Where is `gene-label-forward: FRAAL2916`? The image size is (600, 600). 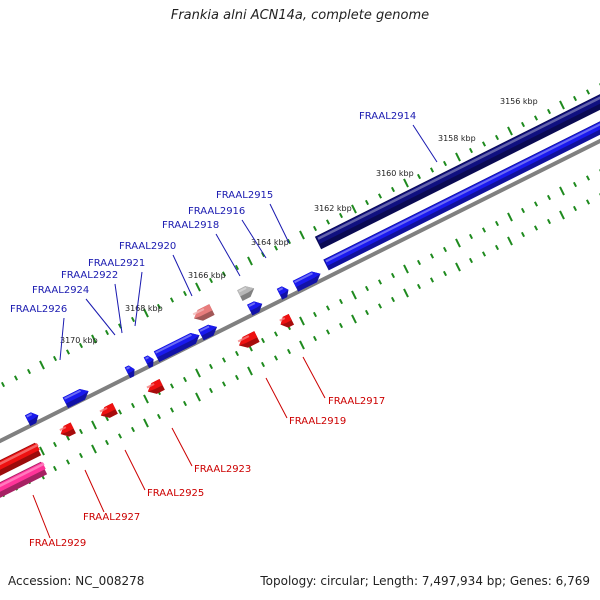
gene-label-forward: FRAAL2916 is located at coordinates (216, 211).